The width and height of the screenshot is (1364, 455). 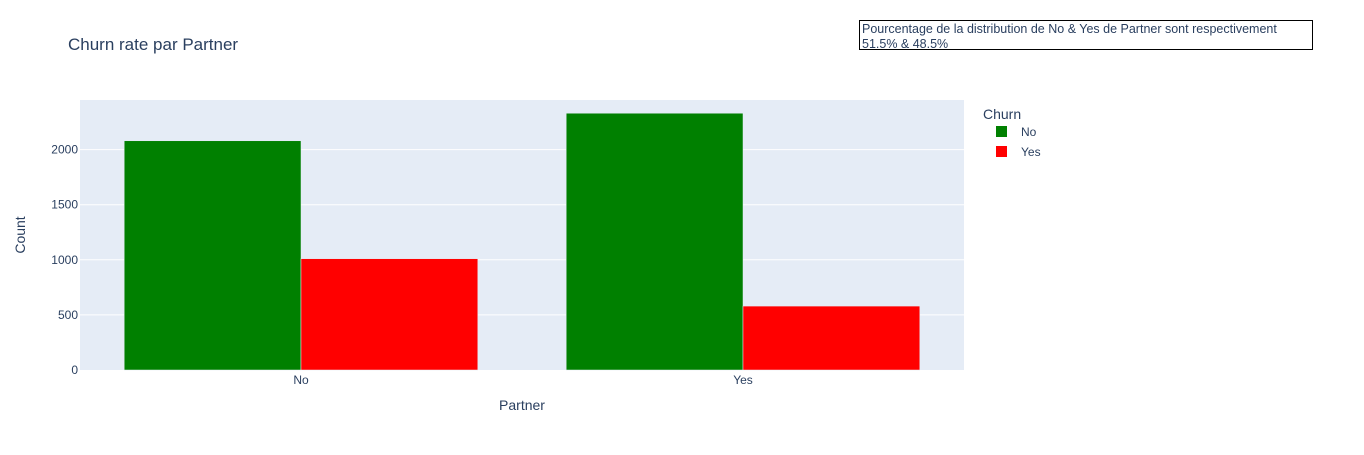 I want to click on y-tick-label: 2000, so click(x=64, y=150).